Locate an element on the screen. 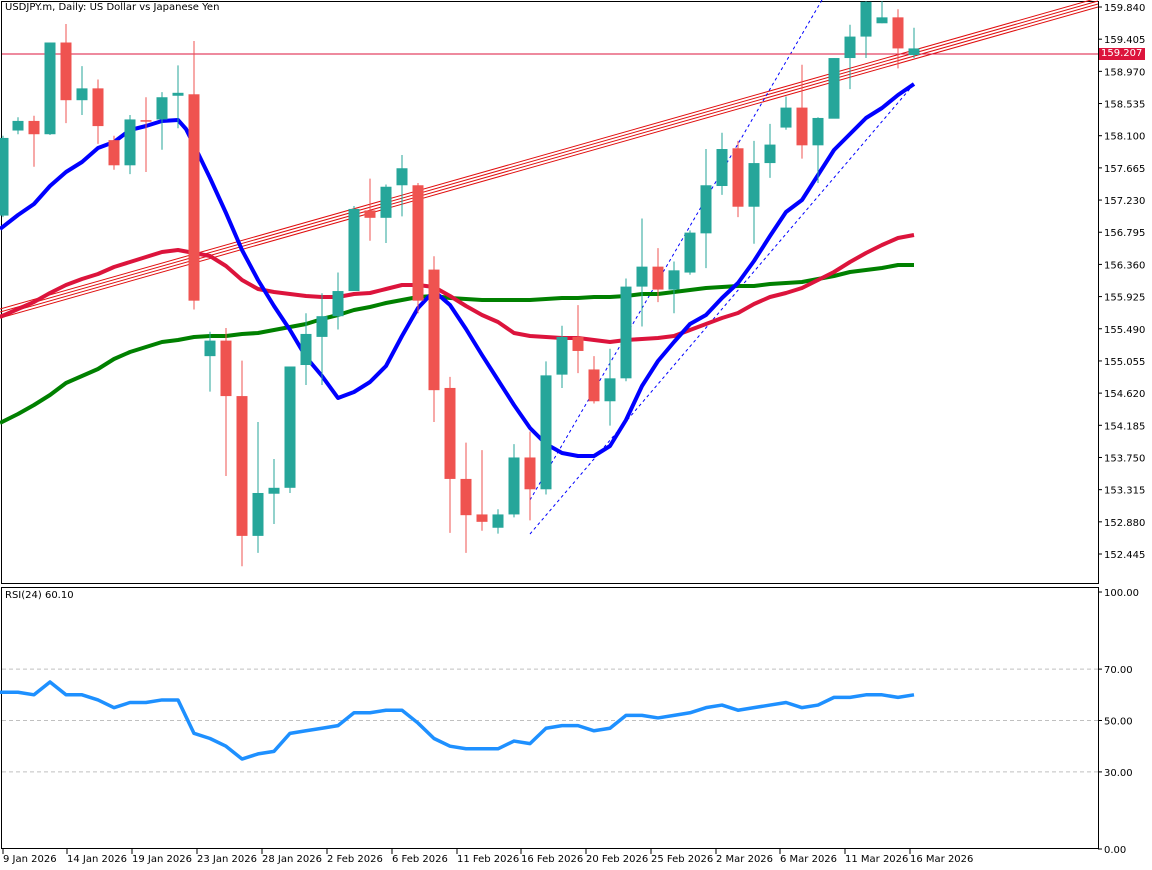 The width and height of the screenshot is (1152, 870). time-tick-label: 28 Jan 2026 is located at coordinates (292, 859).